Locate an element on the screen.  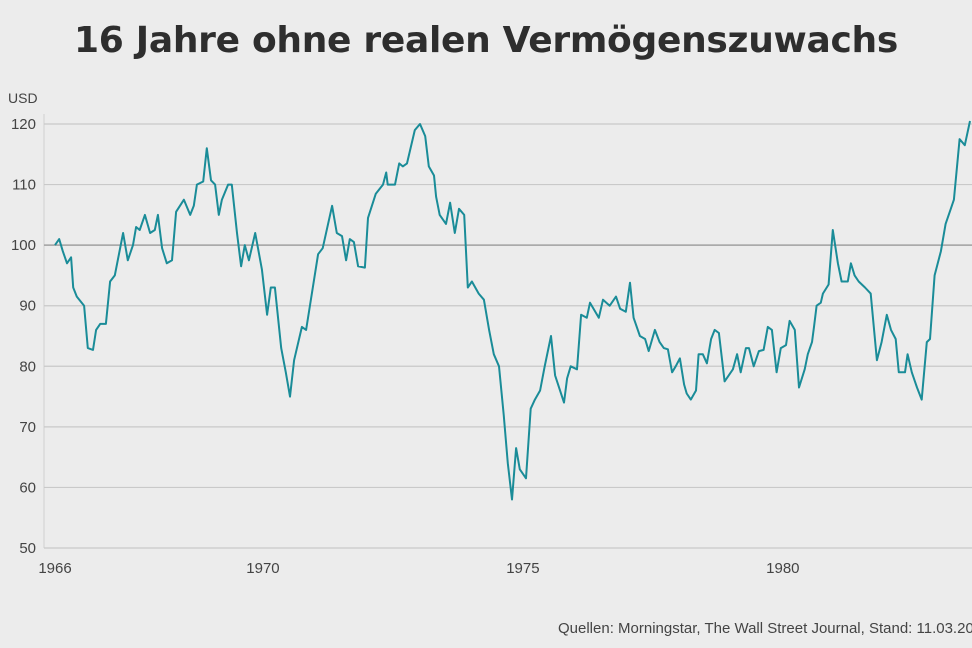
y-axis-ticks: 50 60 70 80 90 100 110 120 is located at coordinates (23, 336).